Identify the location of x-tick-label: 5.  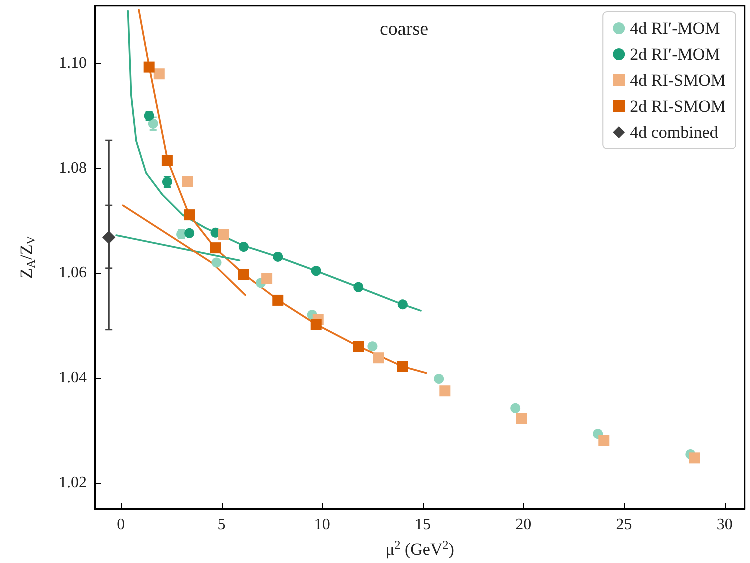
(222, 525).